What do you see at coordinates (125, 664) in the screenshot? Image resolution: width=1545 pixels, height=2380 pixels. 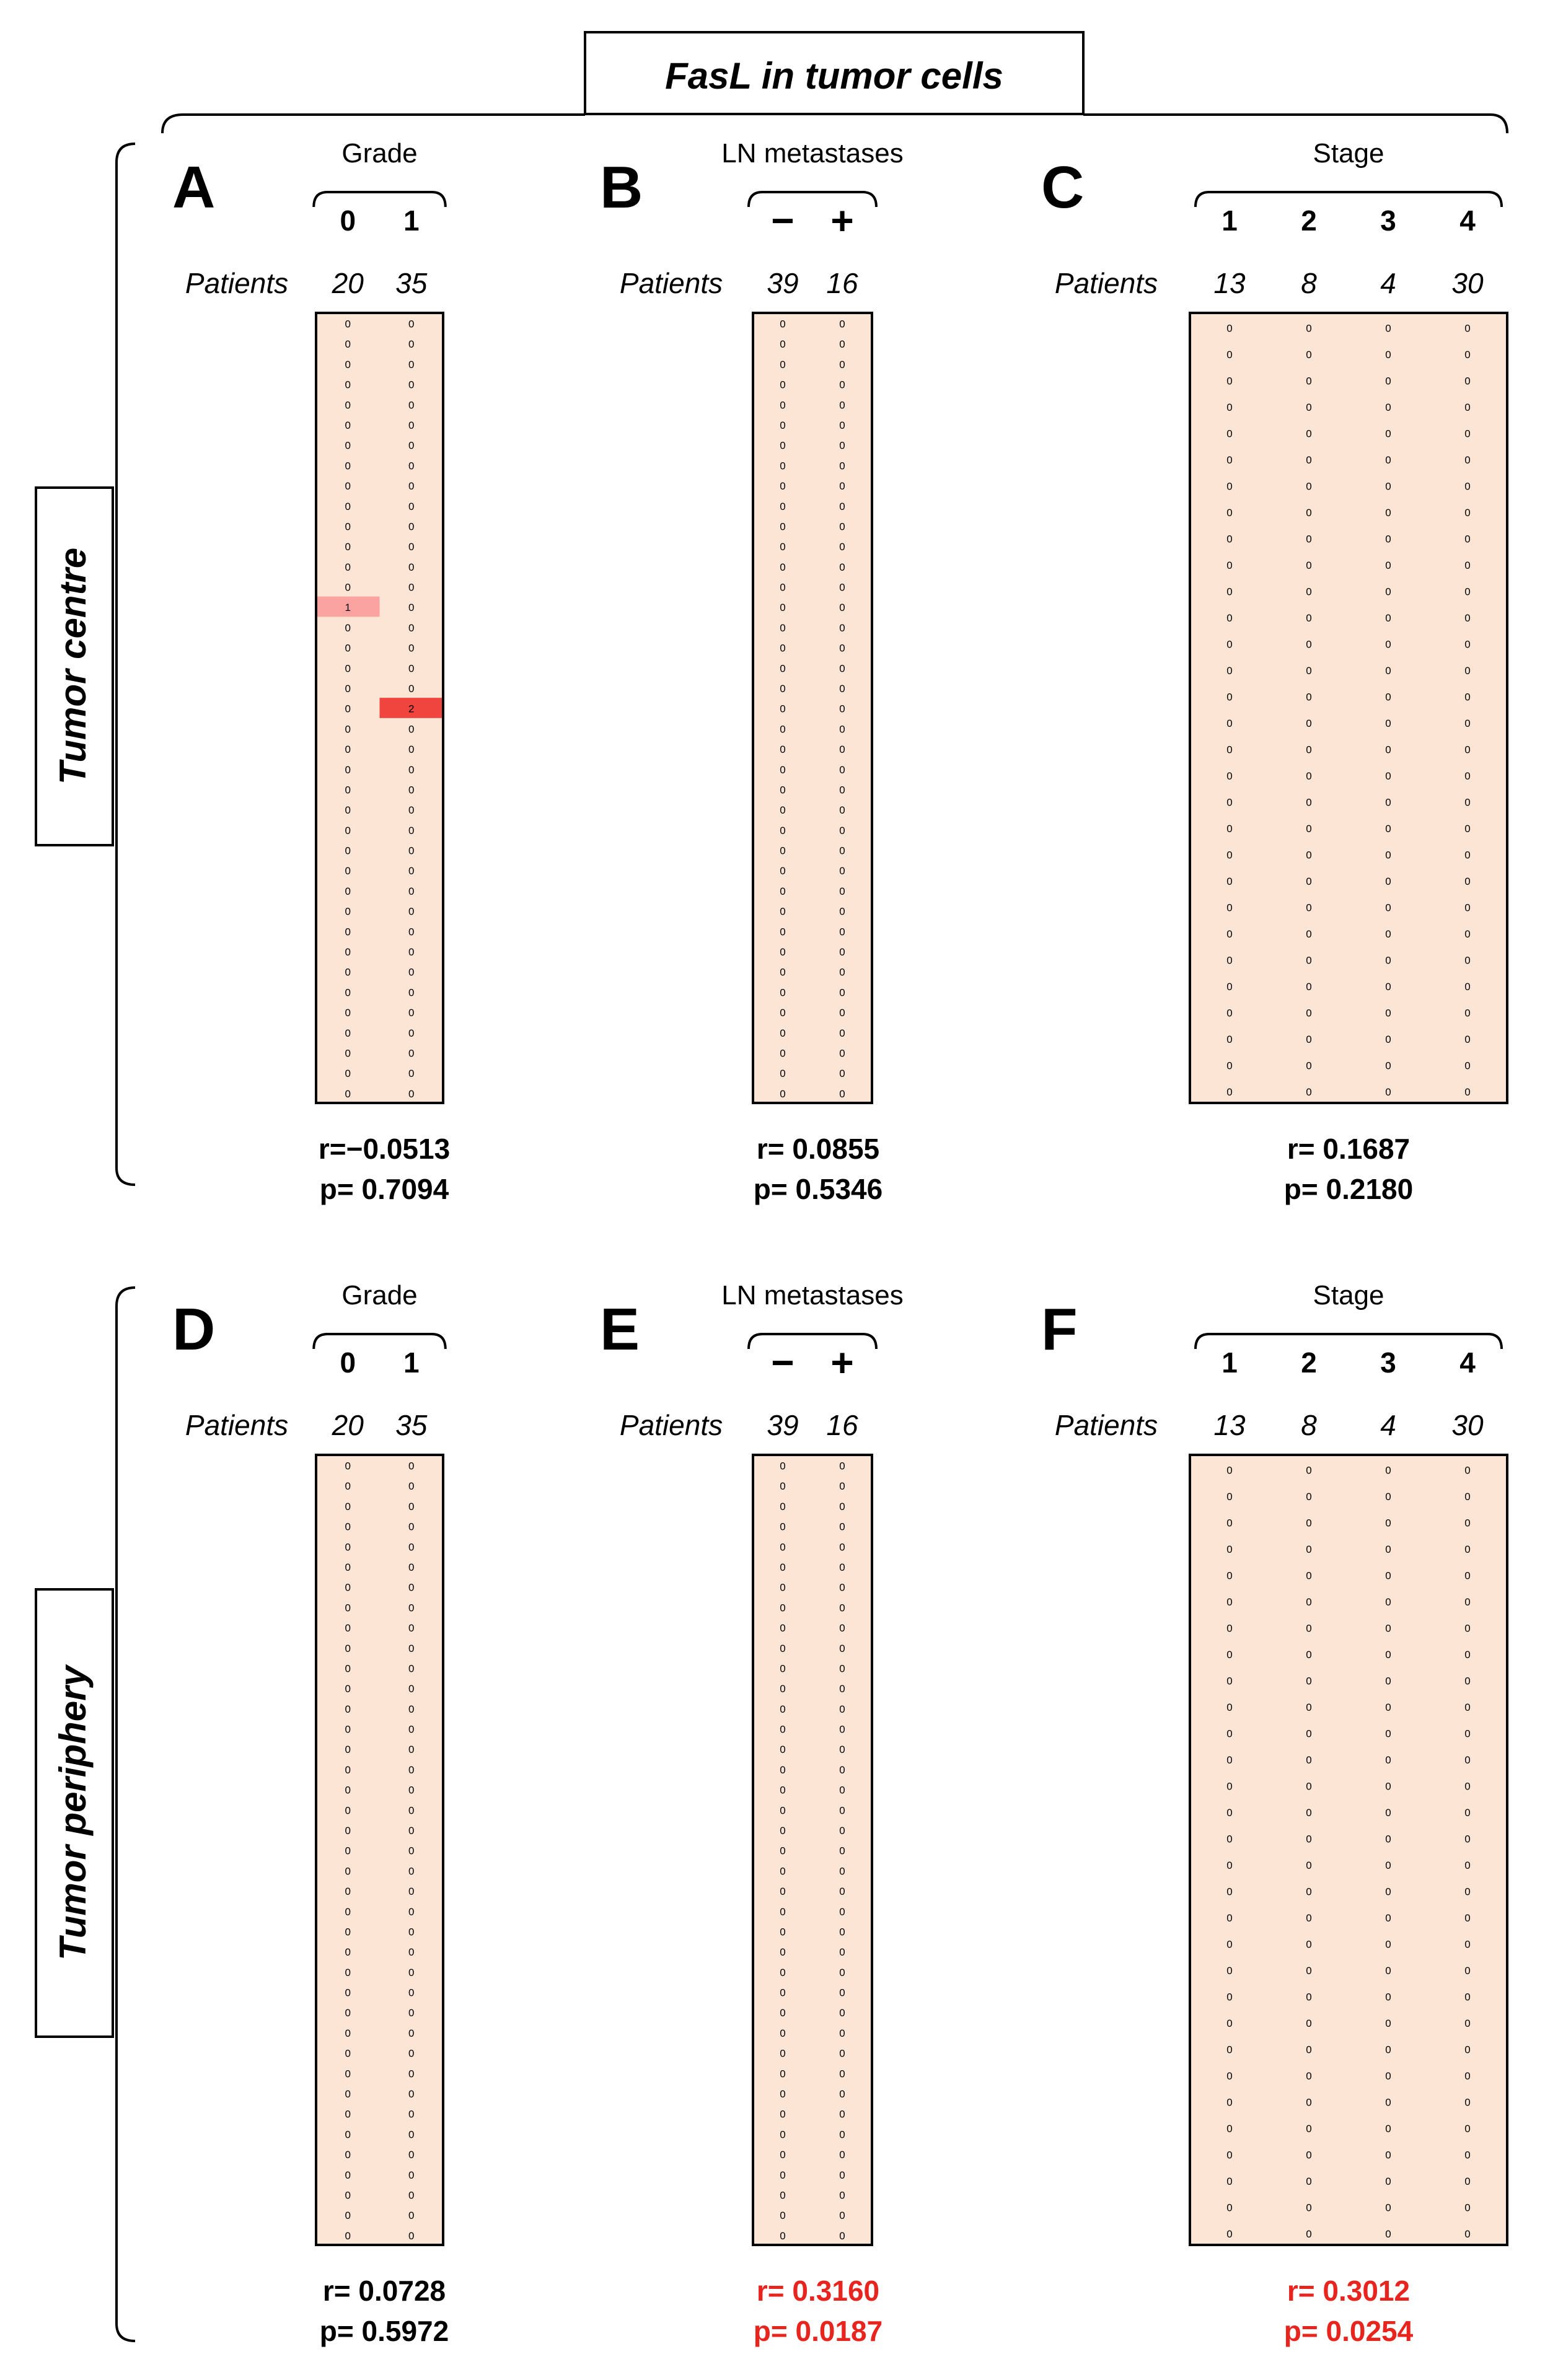 I see `row-bracket-centre` at bounding box center [125, 664].